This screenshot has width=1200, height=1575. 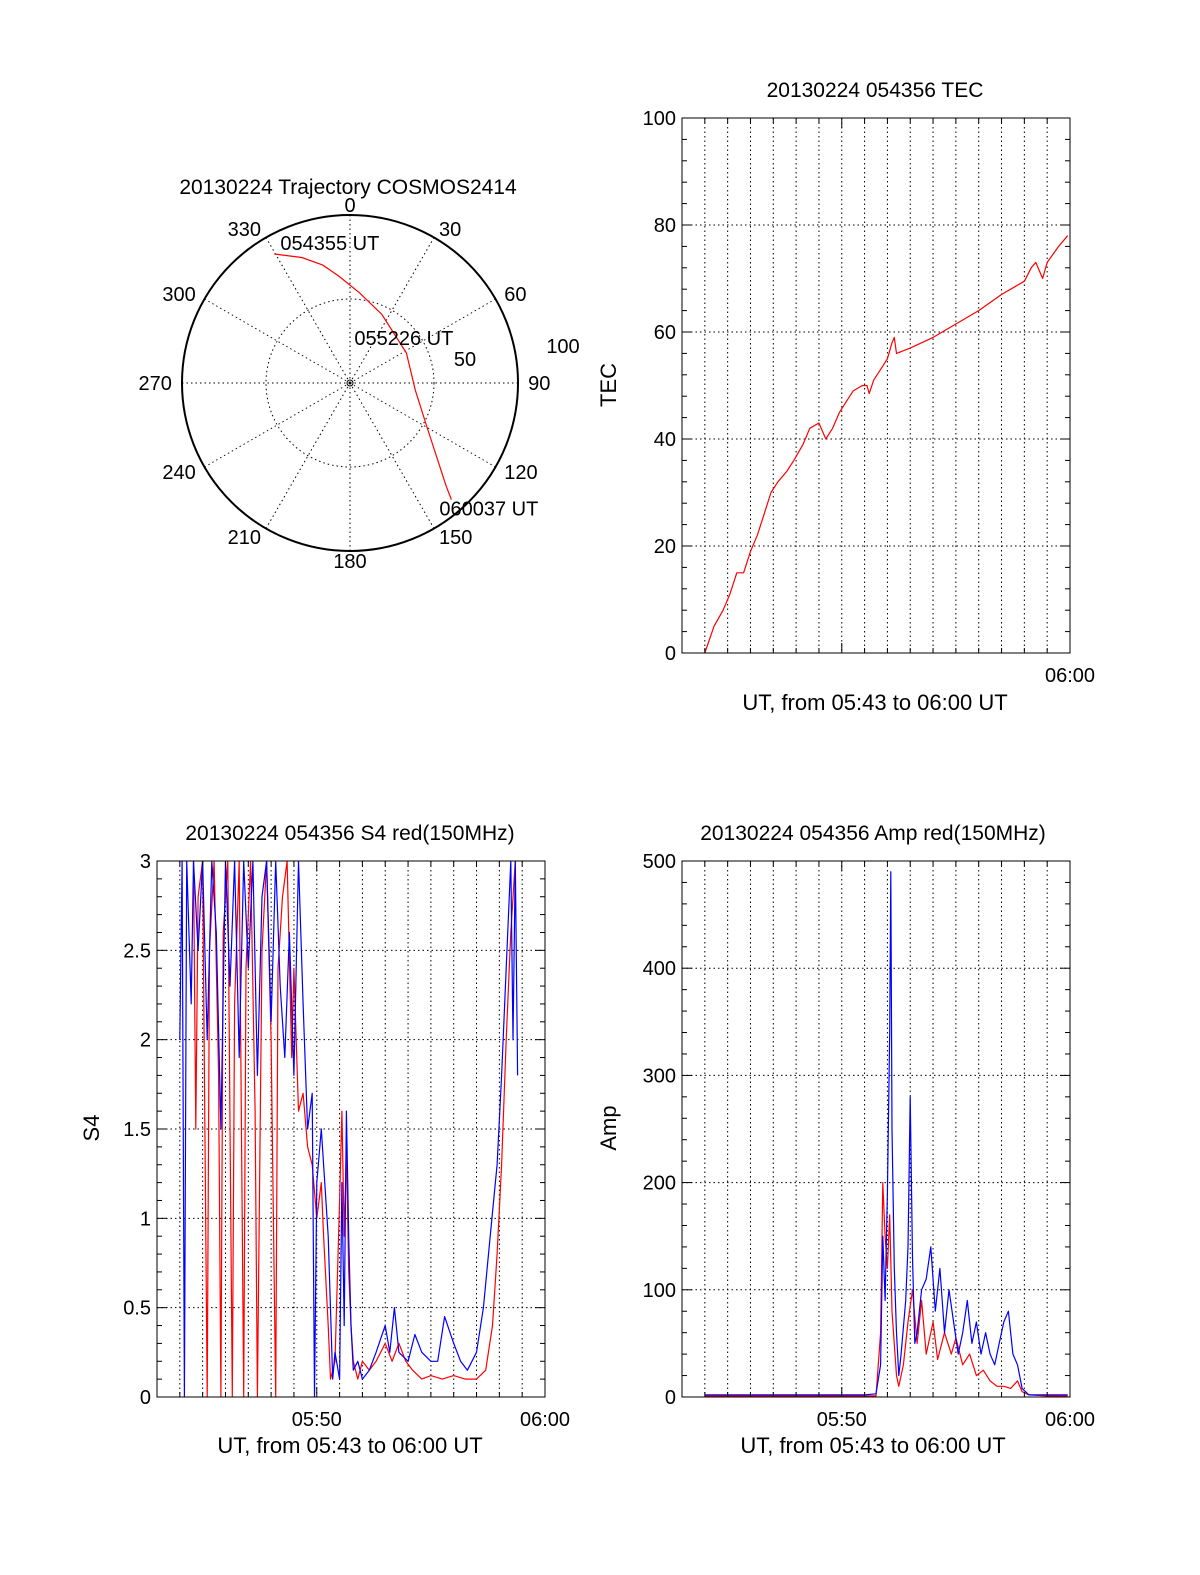 I want to click on amp-x-axis-label: UT, from 05:43 to 06:00 UT, so click(x=872, y=1445).